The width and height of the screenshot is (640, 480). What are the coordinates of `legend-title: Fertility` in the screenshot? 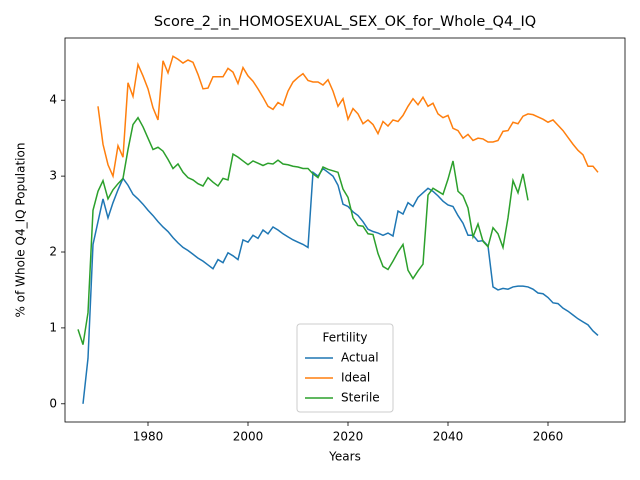 It's located at (344, 338).